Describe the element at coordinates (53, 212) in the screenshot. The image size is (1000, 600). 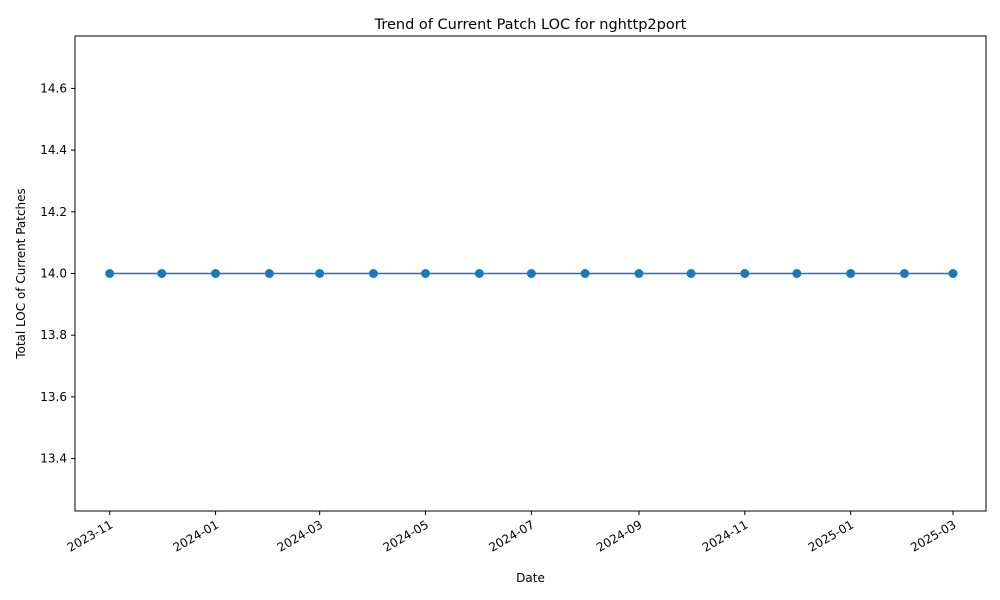
I see `y-tick-label: 14.2` at that location.